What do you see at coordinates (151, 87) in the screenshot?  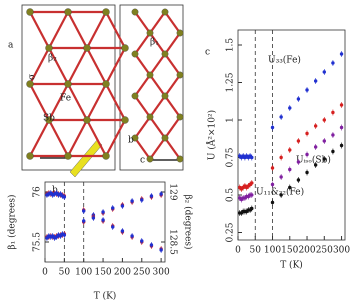 I see `structure-frame` at bounding box center [151, 87].